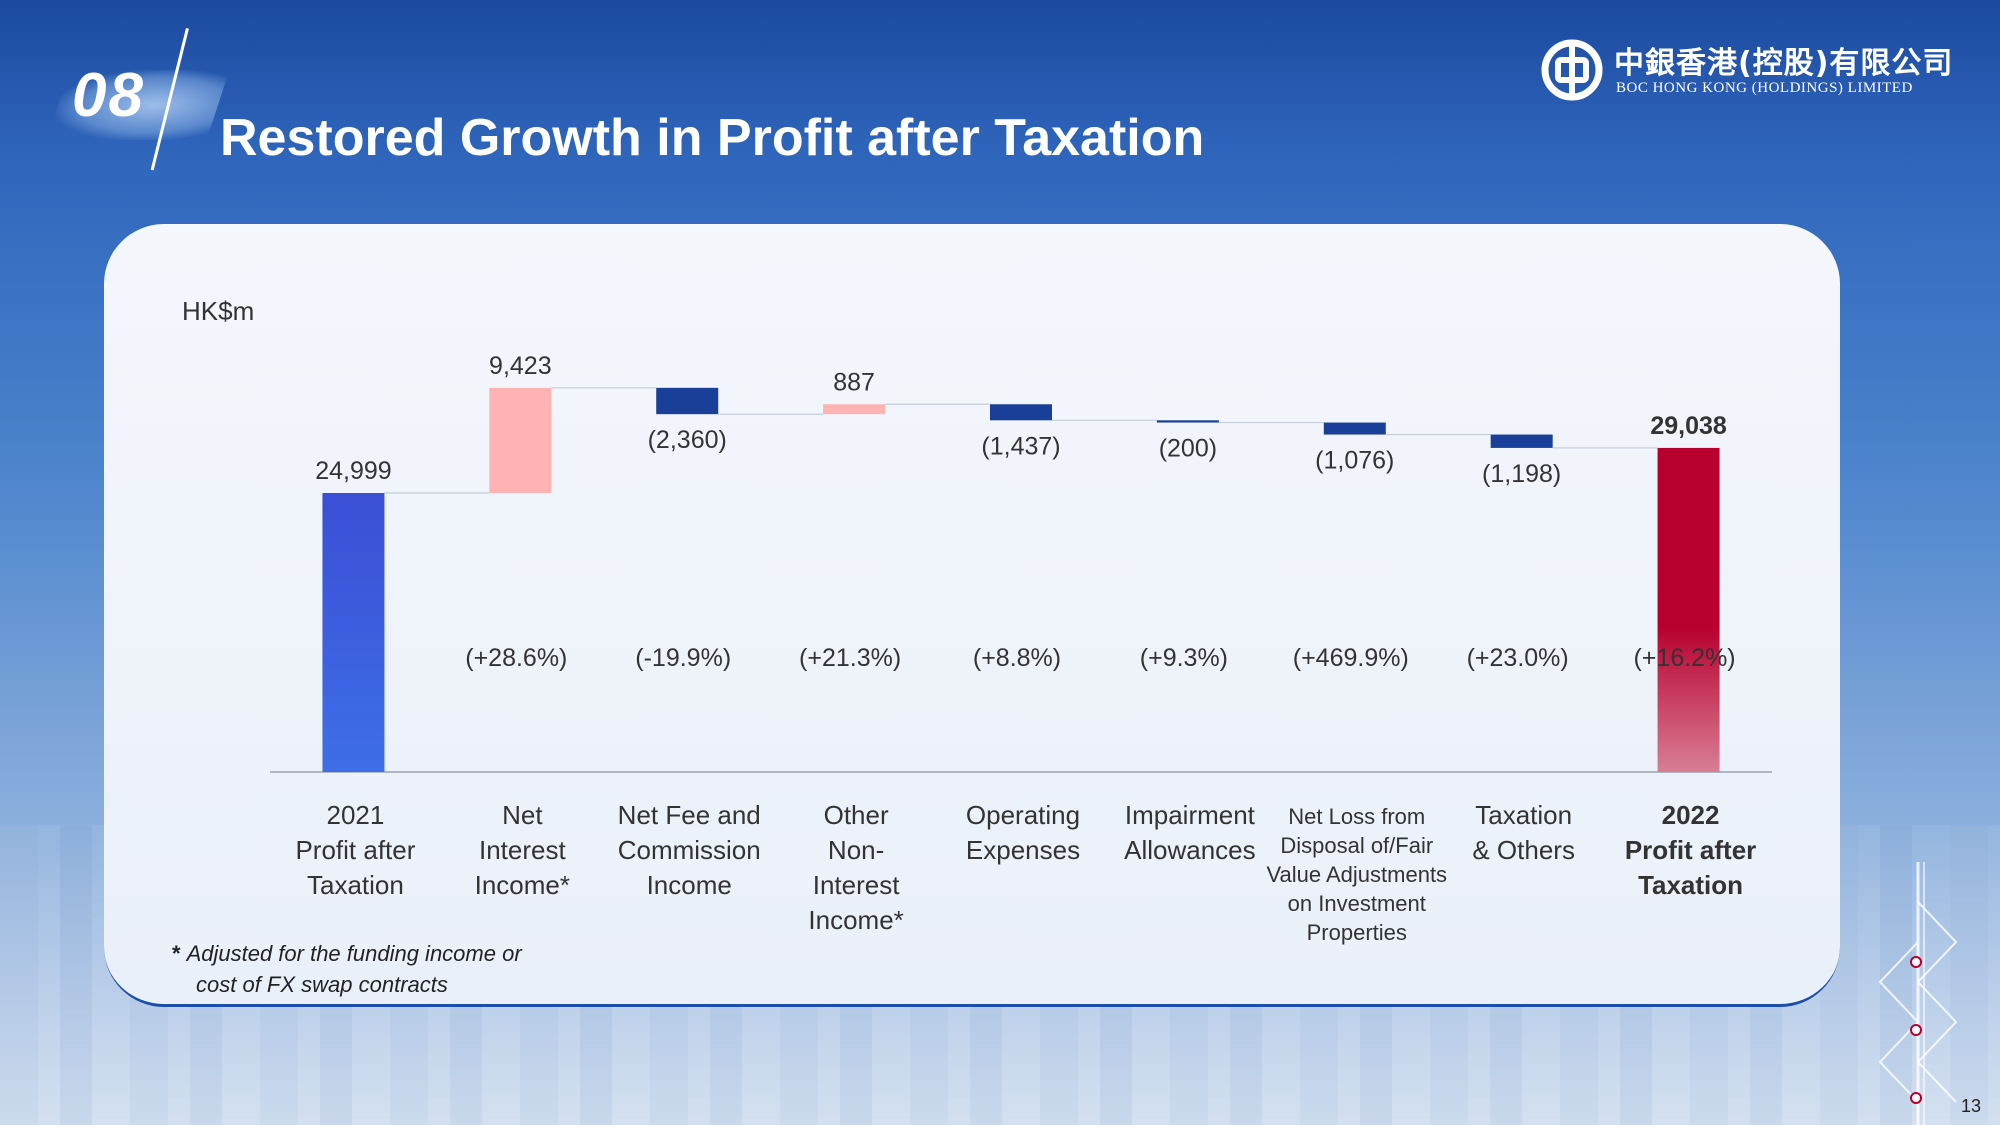 The width and height of the screenshot is (2000, 1125). Describe the element at coordinates (854, 382) in the screenshot. I see `value-label-3: 887` at that location.